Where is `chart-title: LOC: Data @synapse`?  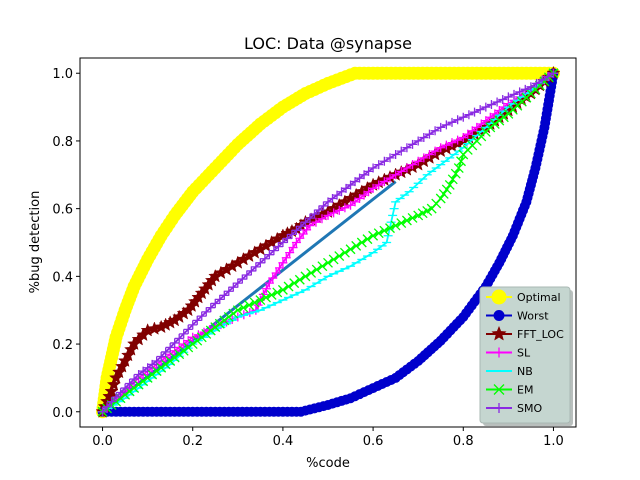 chart-title: LOC: Data @synapse is located at coordinates (328, 43).